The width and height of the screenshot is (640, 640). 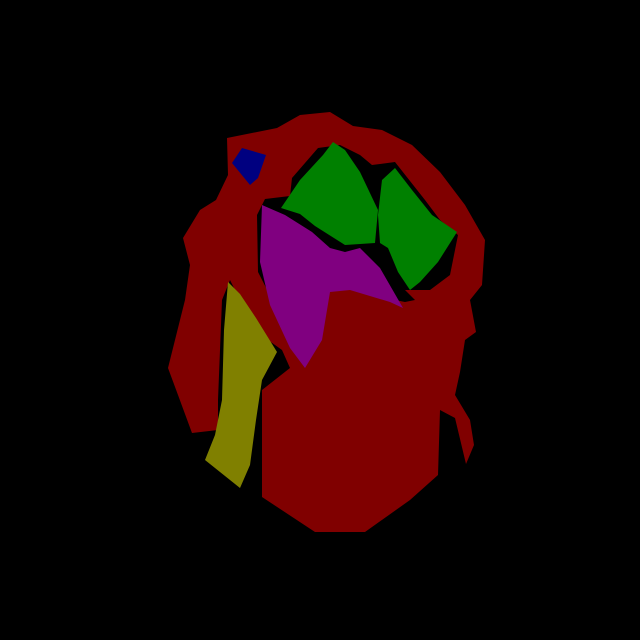 I want to click on purple-region, so click(x=331, y=286).